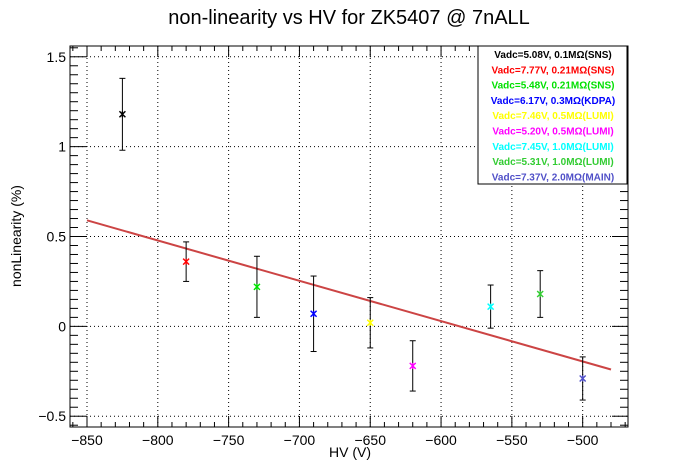 Image resolution: width=698 pixels, height=474 pixels. Describe the element at coordinates (583, 440) in the screenshot. I see `x-tick-label: −500` at that location.